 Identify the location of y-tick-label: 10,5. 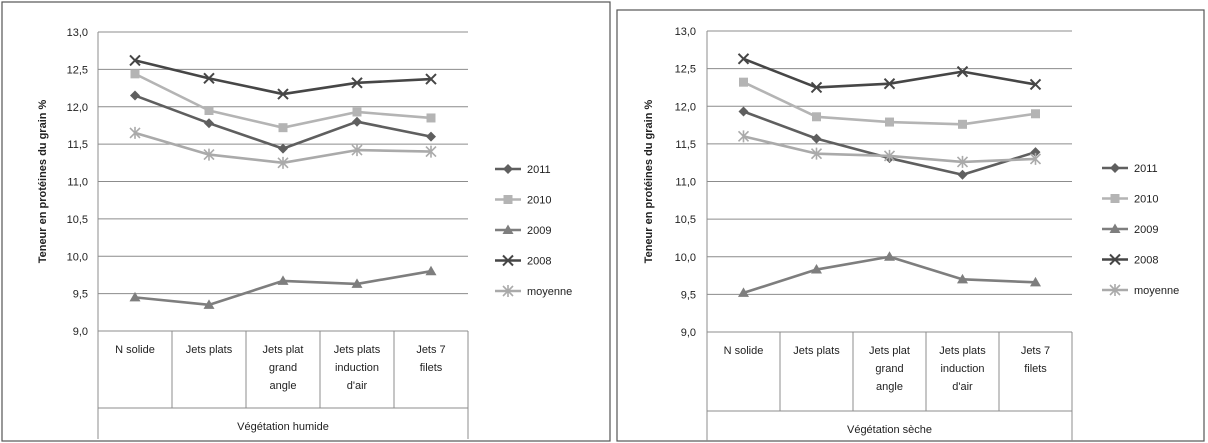
(685, 220).